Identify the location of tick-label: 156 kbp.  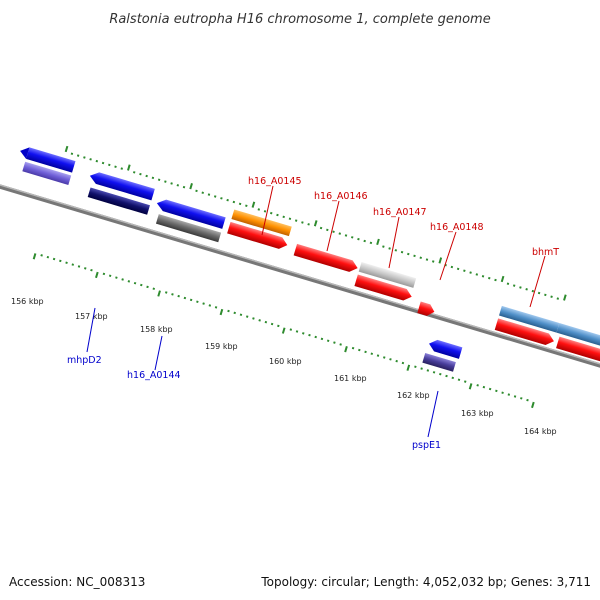
(27, 301).